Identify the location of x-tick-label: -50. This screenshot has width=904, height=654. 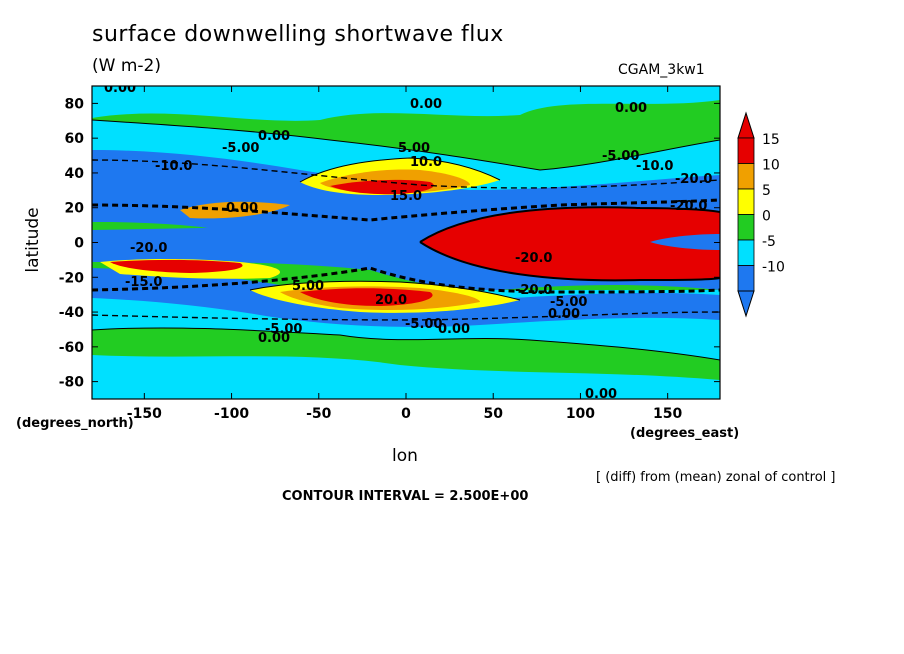
(319, 414).